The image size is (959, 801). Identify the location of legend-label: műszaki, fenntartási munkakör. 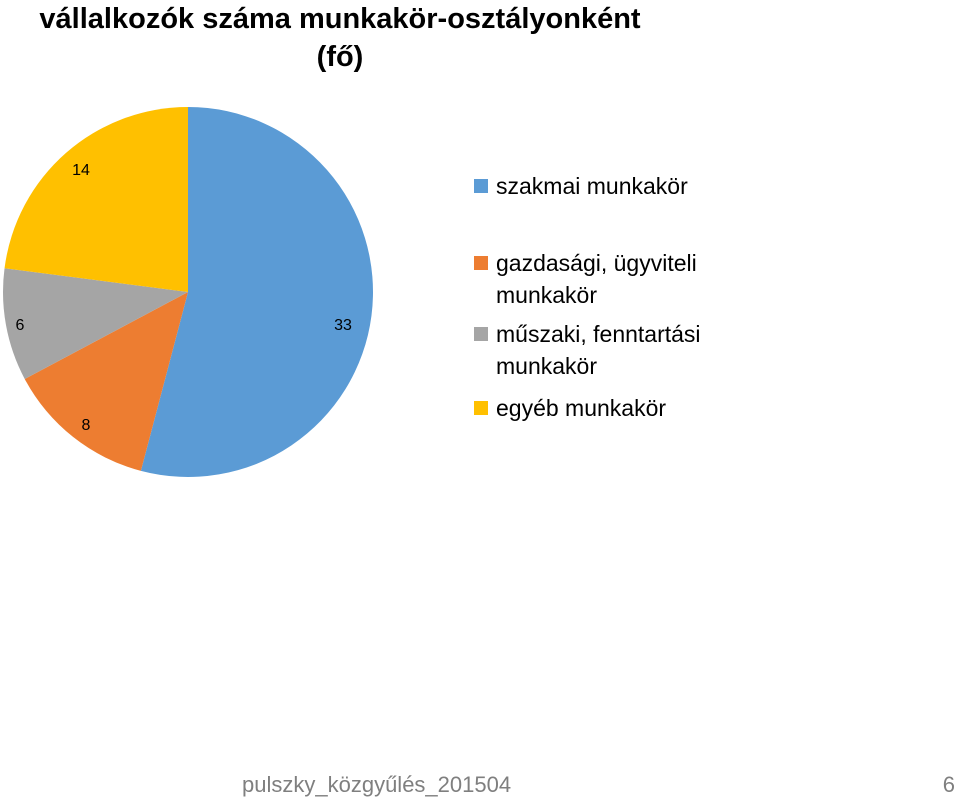
(598, 350).